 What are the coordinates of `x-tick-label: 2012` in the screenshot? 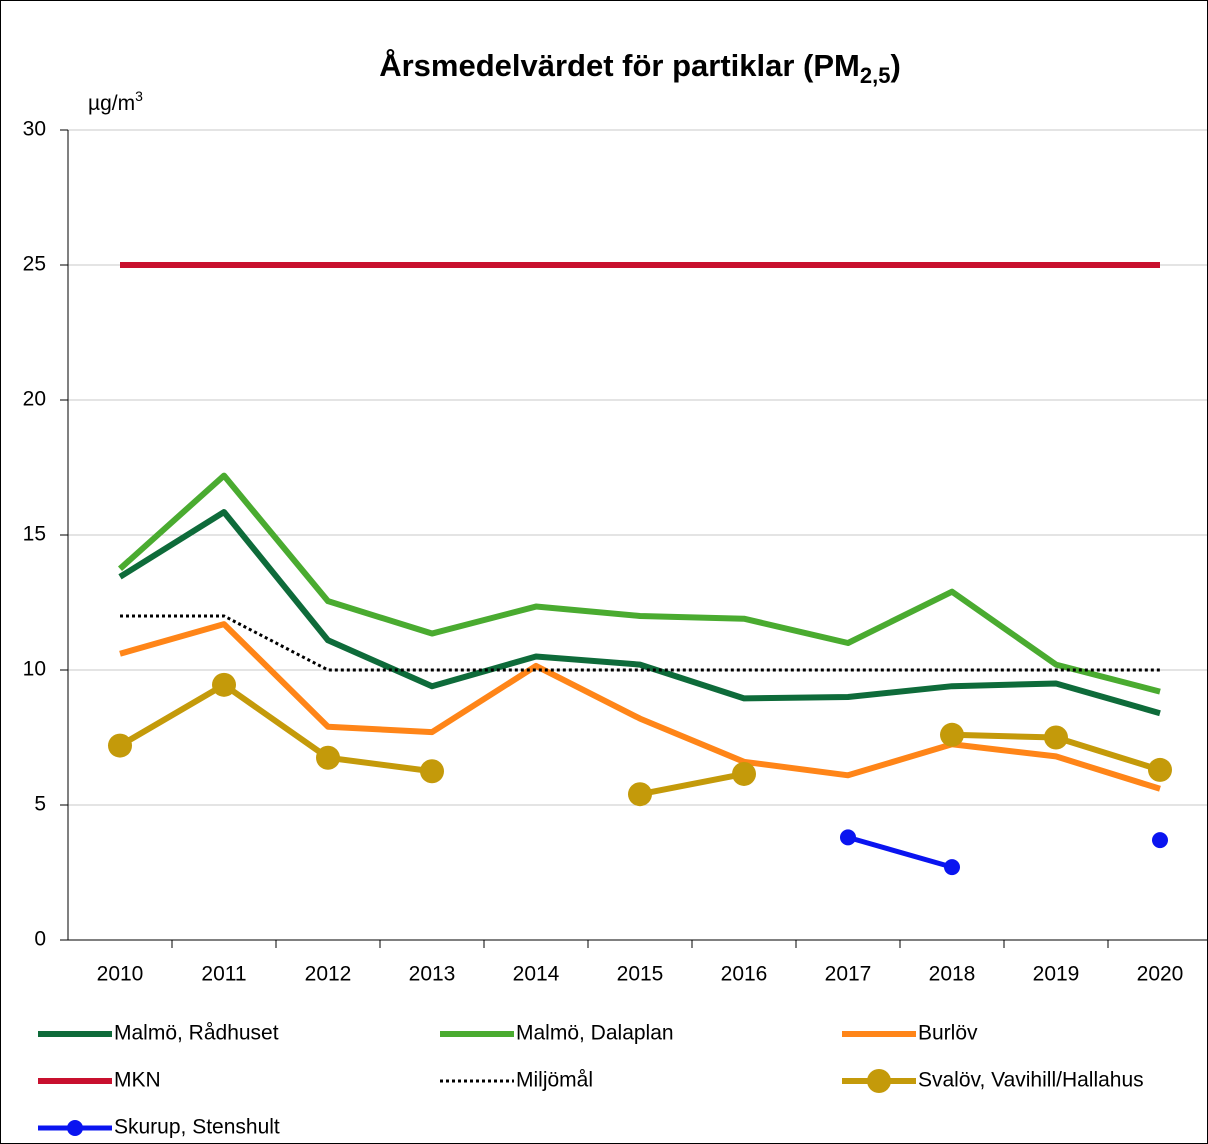 It's located at (328, 974).